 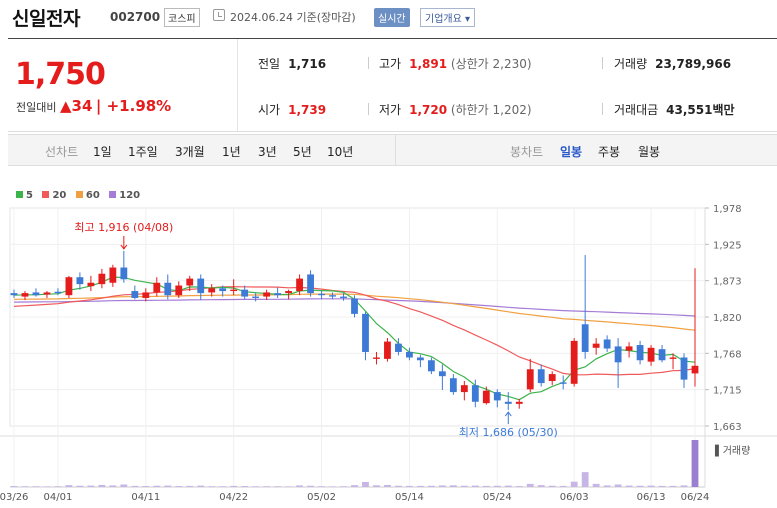 I want to click on low-price: 저가 1,720 (하한가 1,202), so click(x=455, y=110).